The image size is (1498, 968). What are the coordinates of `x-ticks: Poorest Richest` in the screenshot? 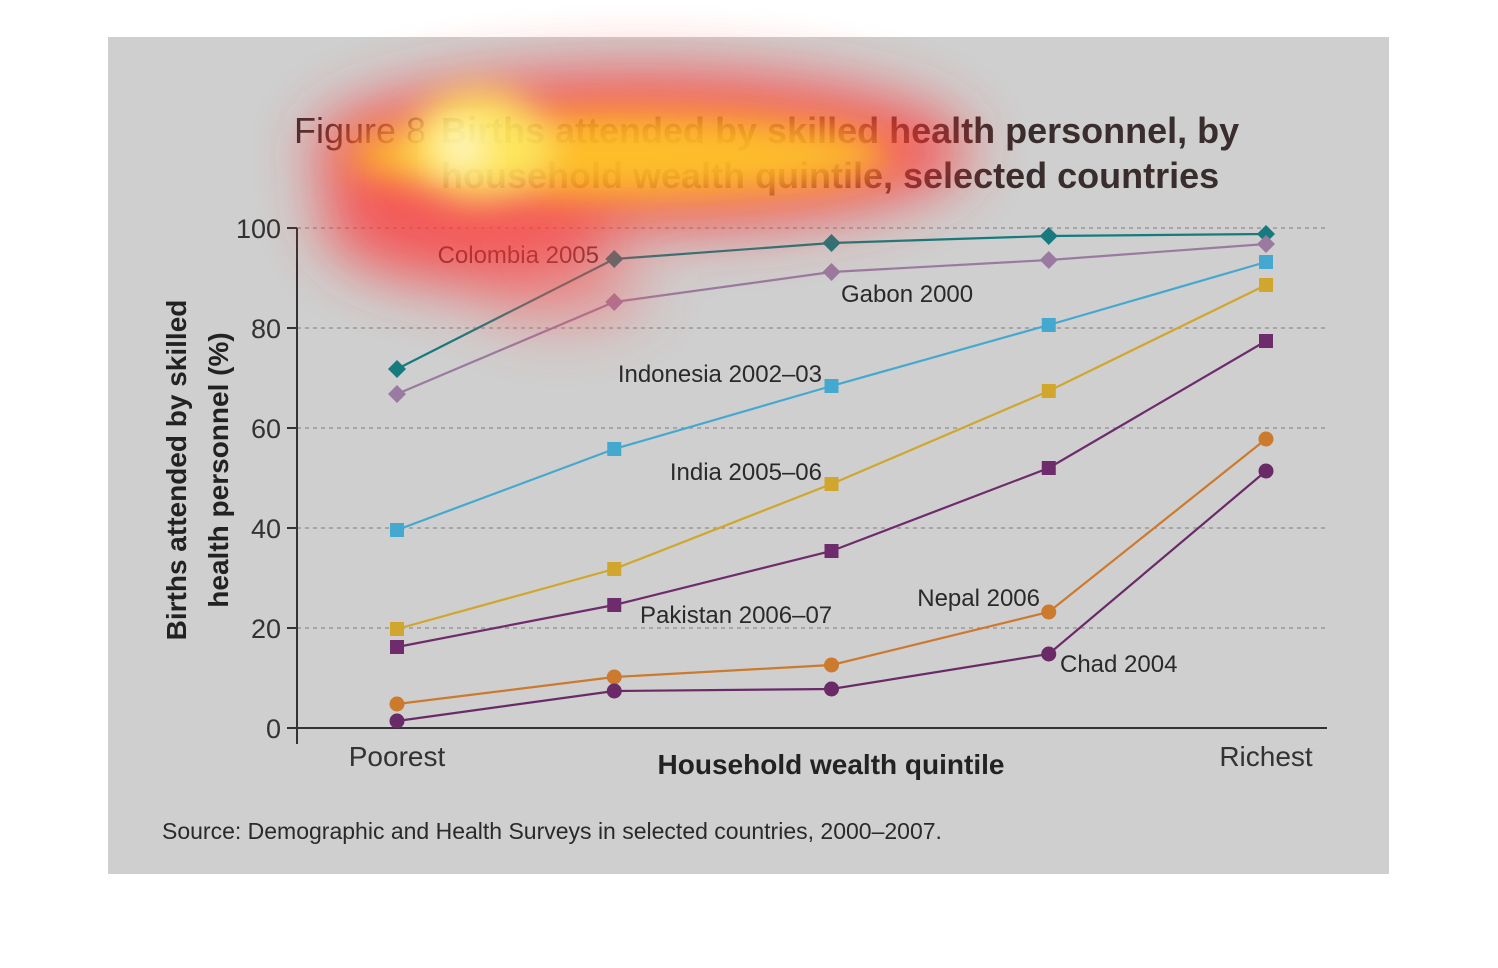 It's located at (831, 756).